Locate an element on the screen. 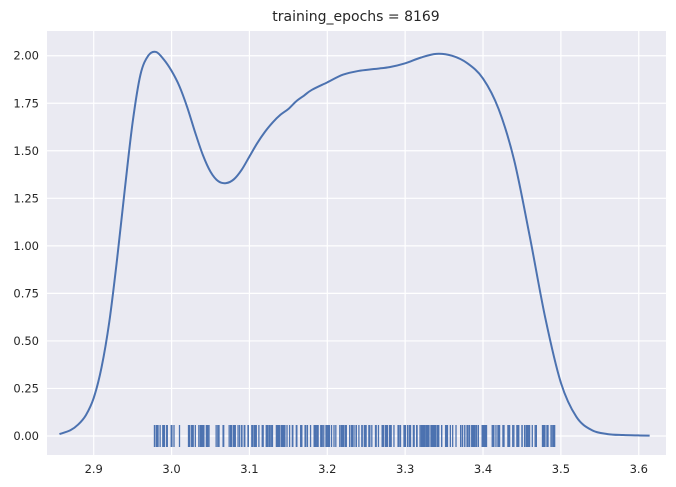 The height and width of the screenshot is (487, 676). y-tick-label: 1.75 is located at coordinates (26, 103).